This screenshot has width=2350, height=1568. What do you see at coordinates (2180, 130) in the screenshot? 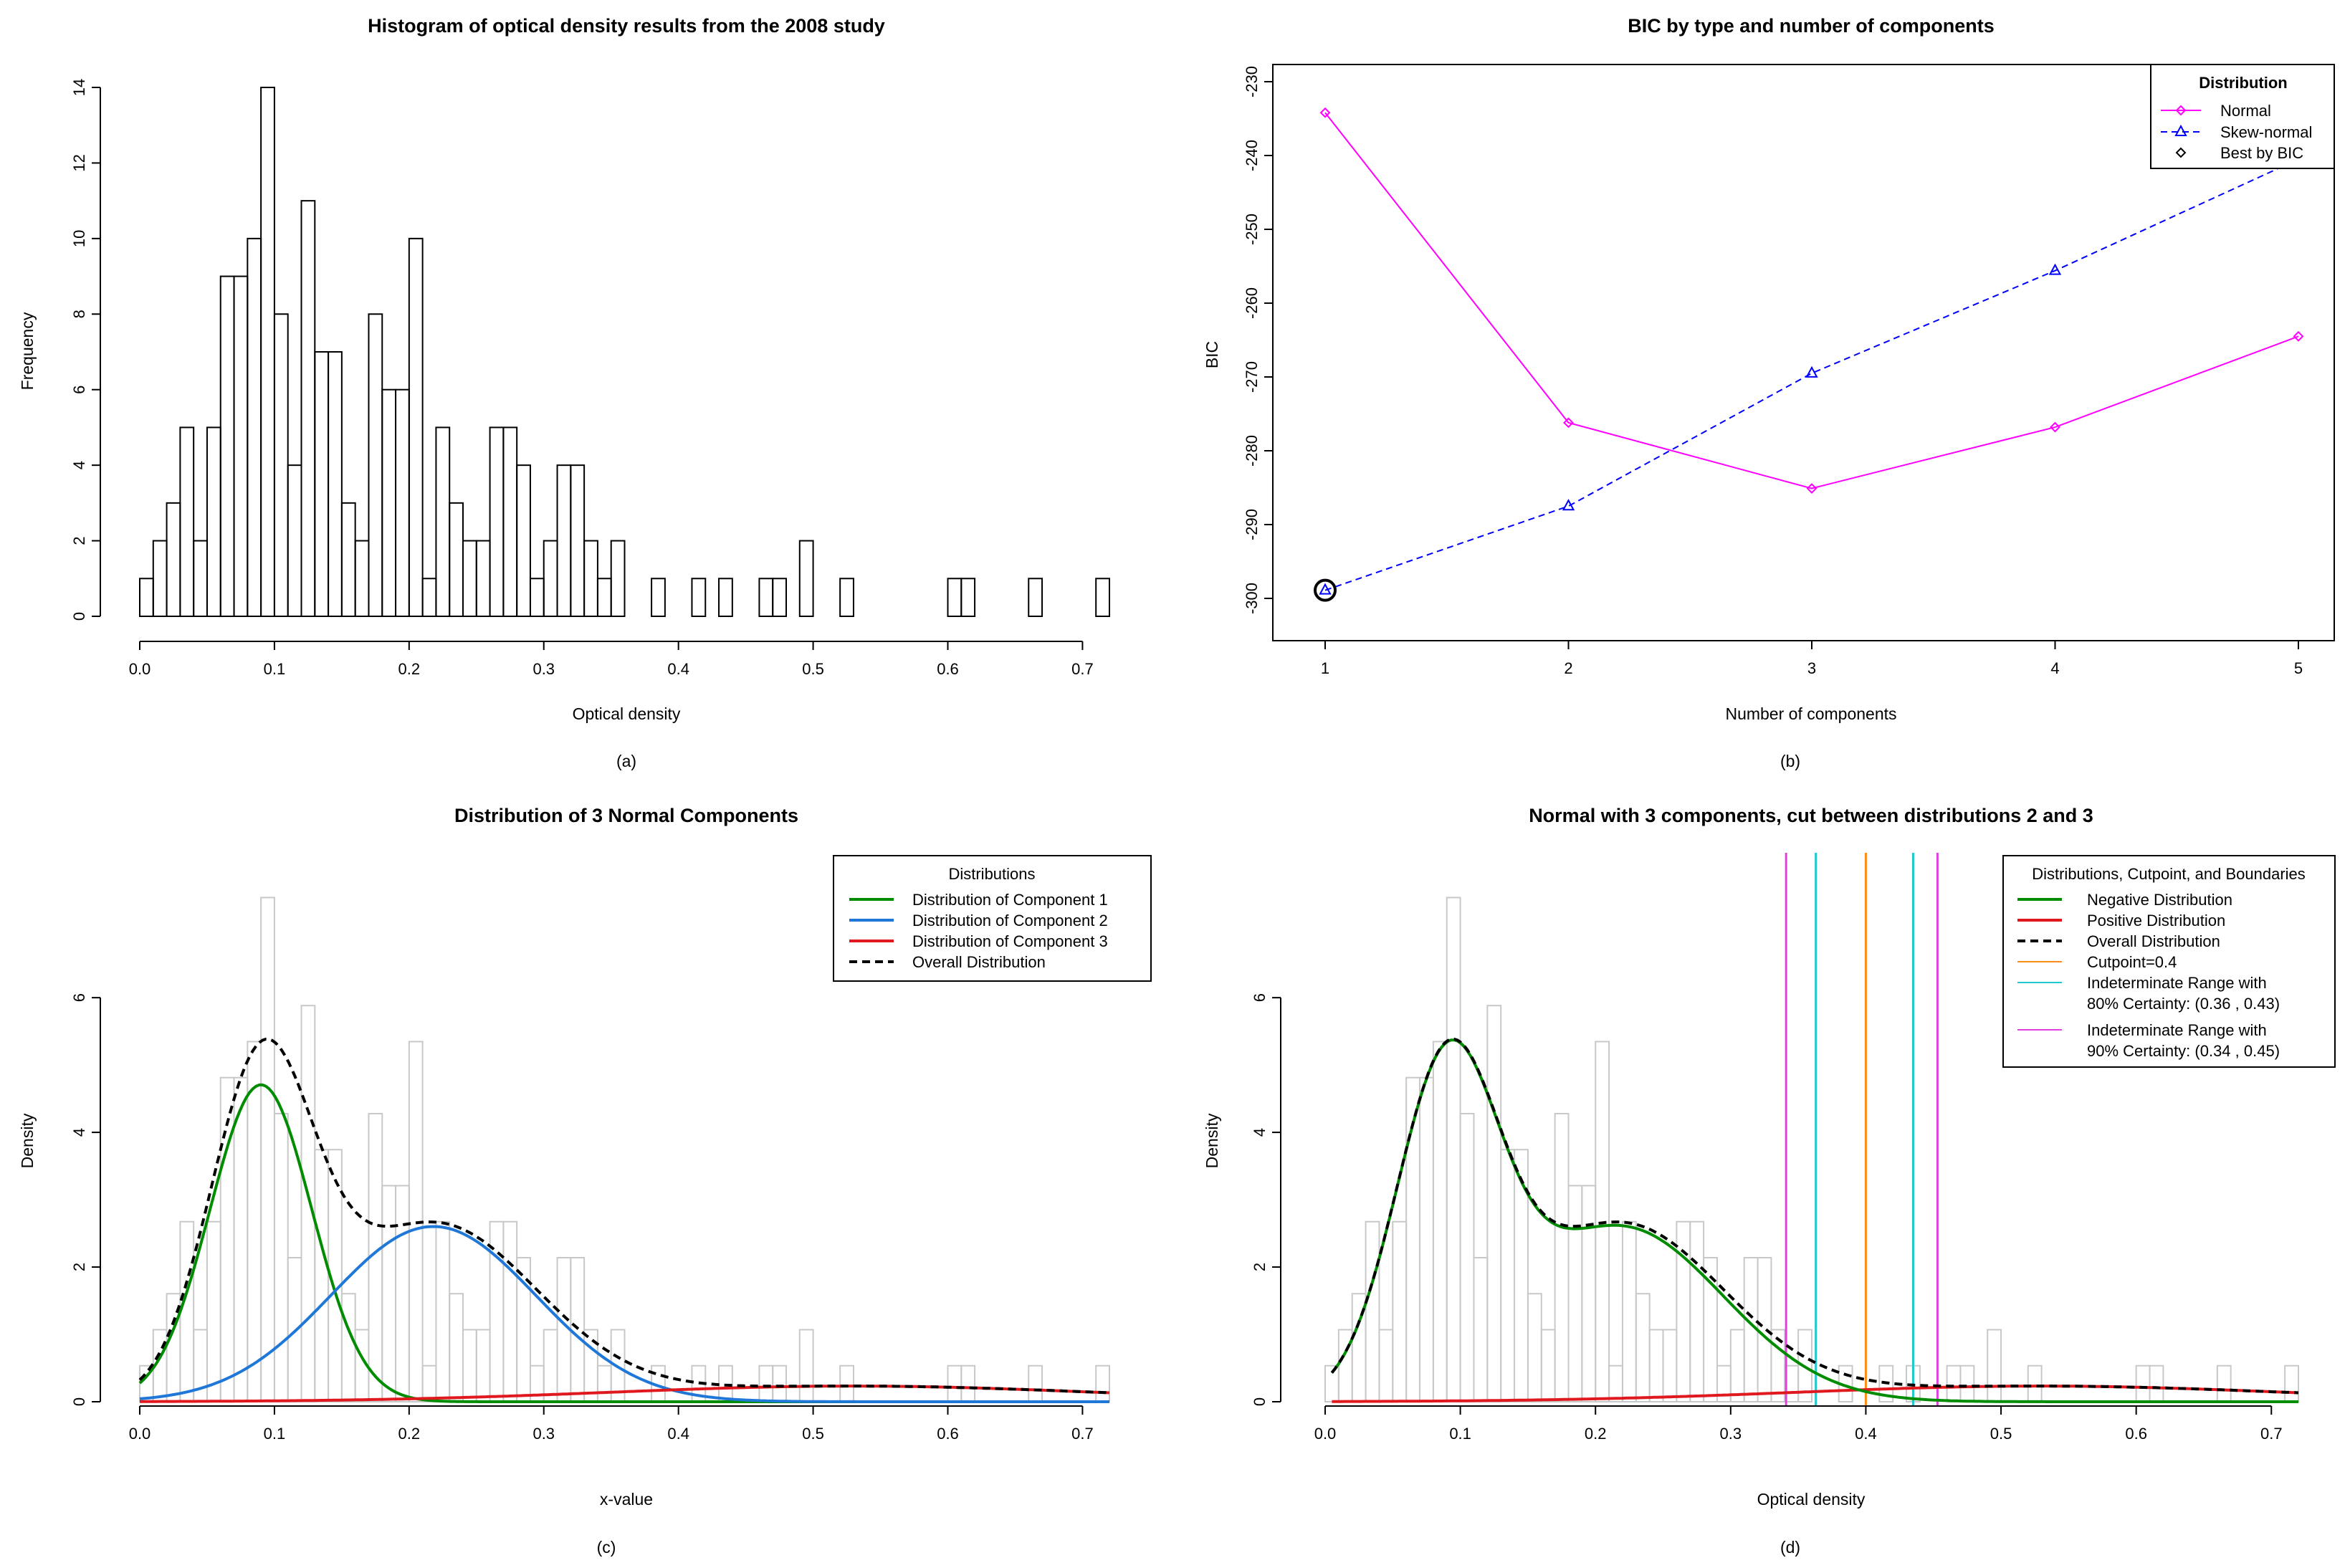
I see `legend-skew-marker` at bounding box center [2180, 130].